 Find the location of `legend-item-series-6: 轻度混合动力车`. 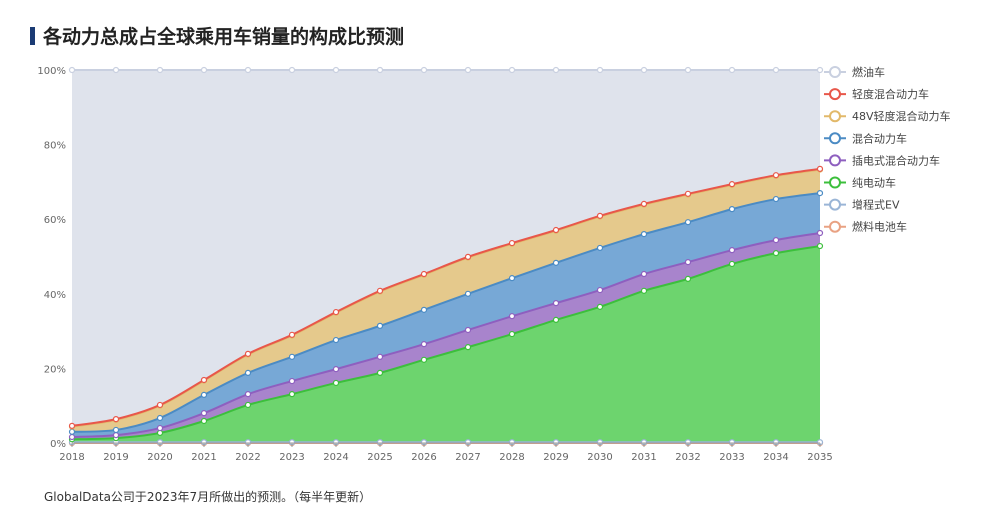

legend-item-series-6: 轻度混合动力车 is located at coordinates (876, 94).